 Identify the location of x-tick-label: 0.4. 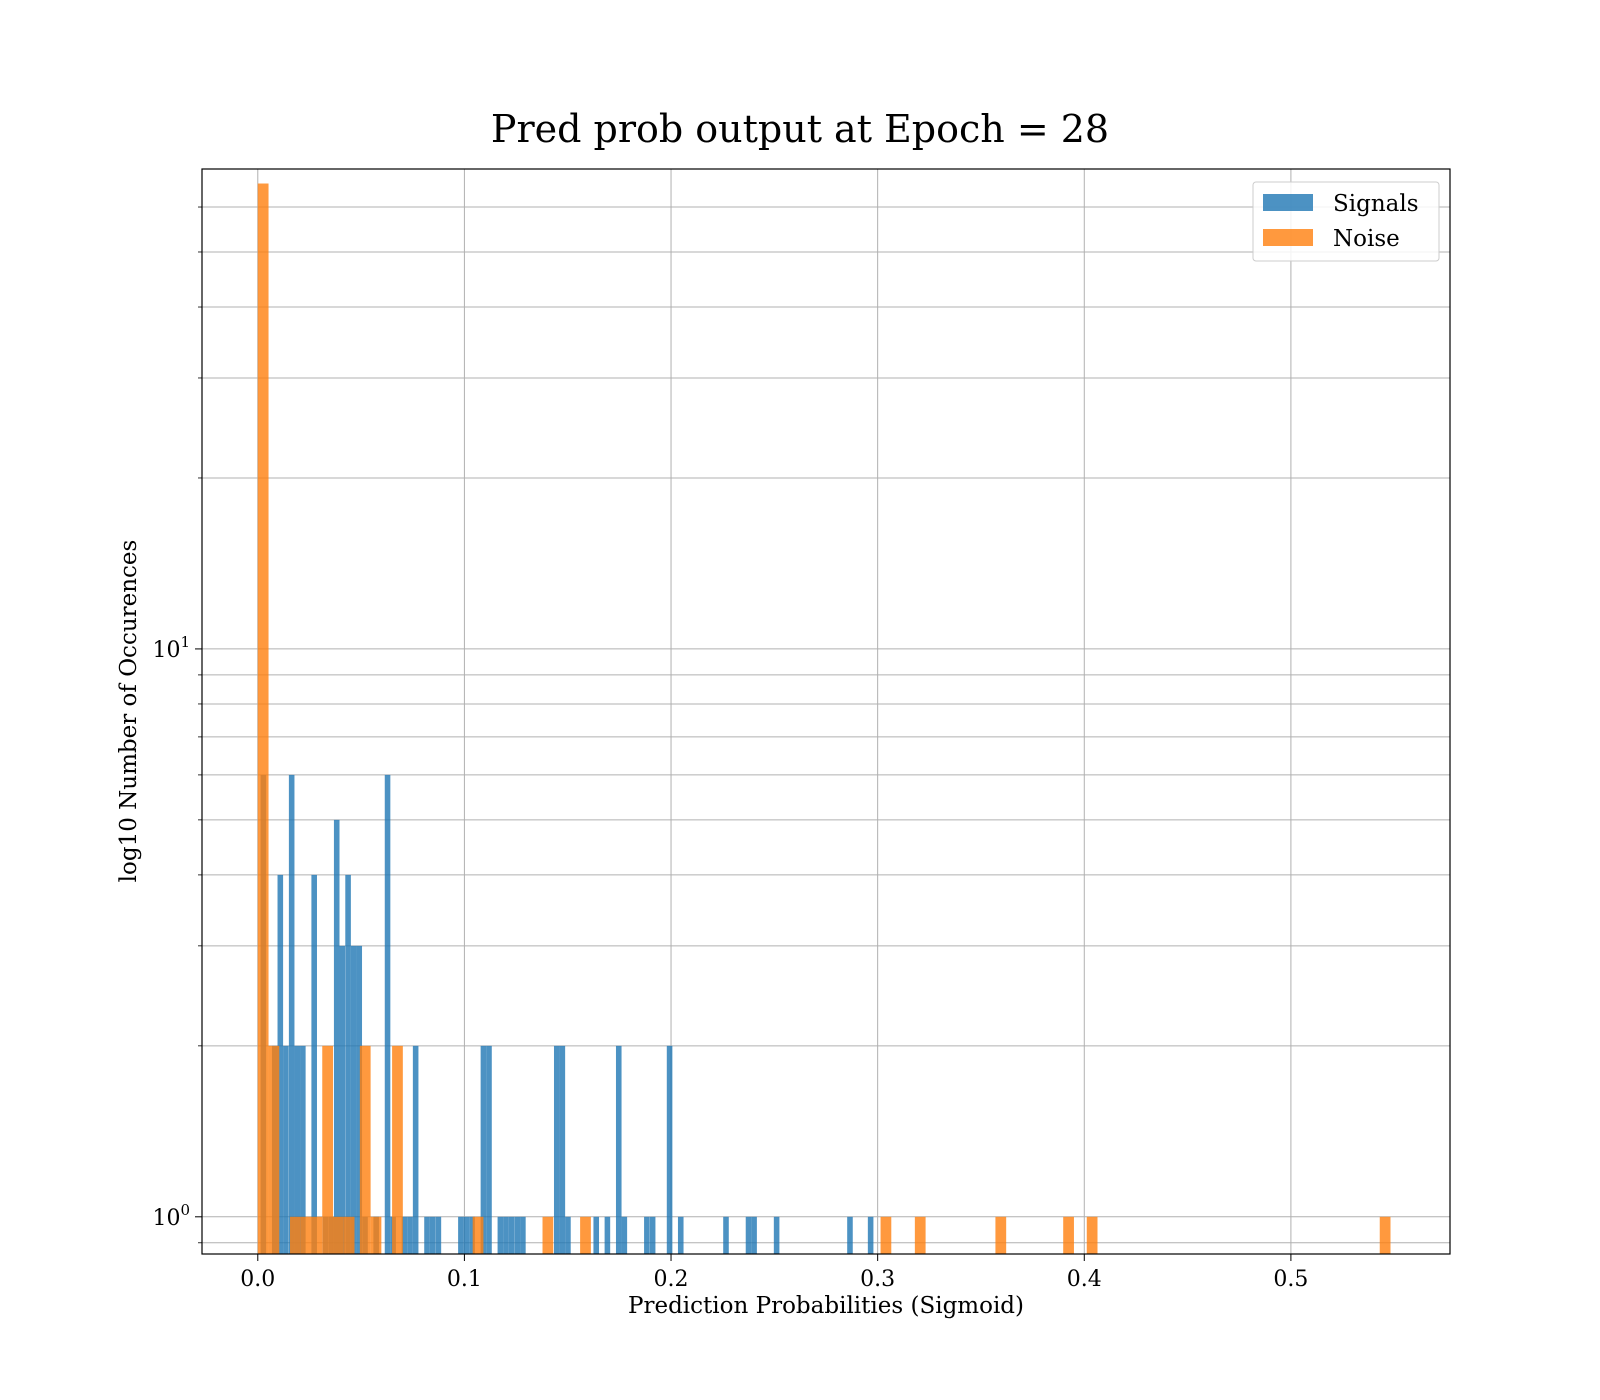
(1084, 1279).